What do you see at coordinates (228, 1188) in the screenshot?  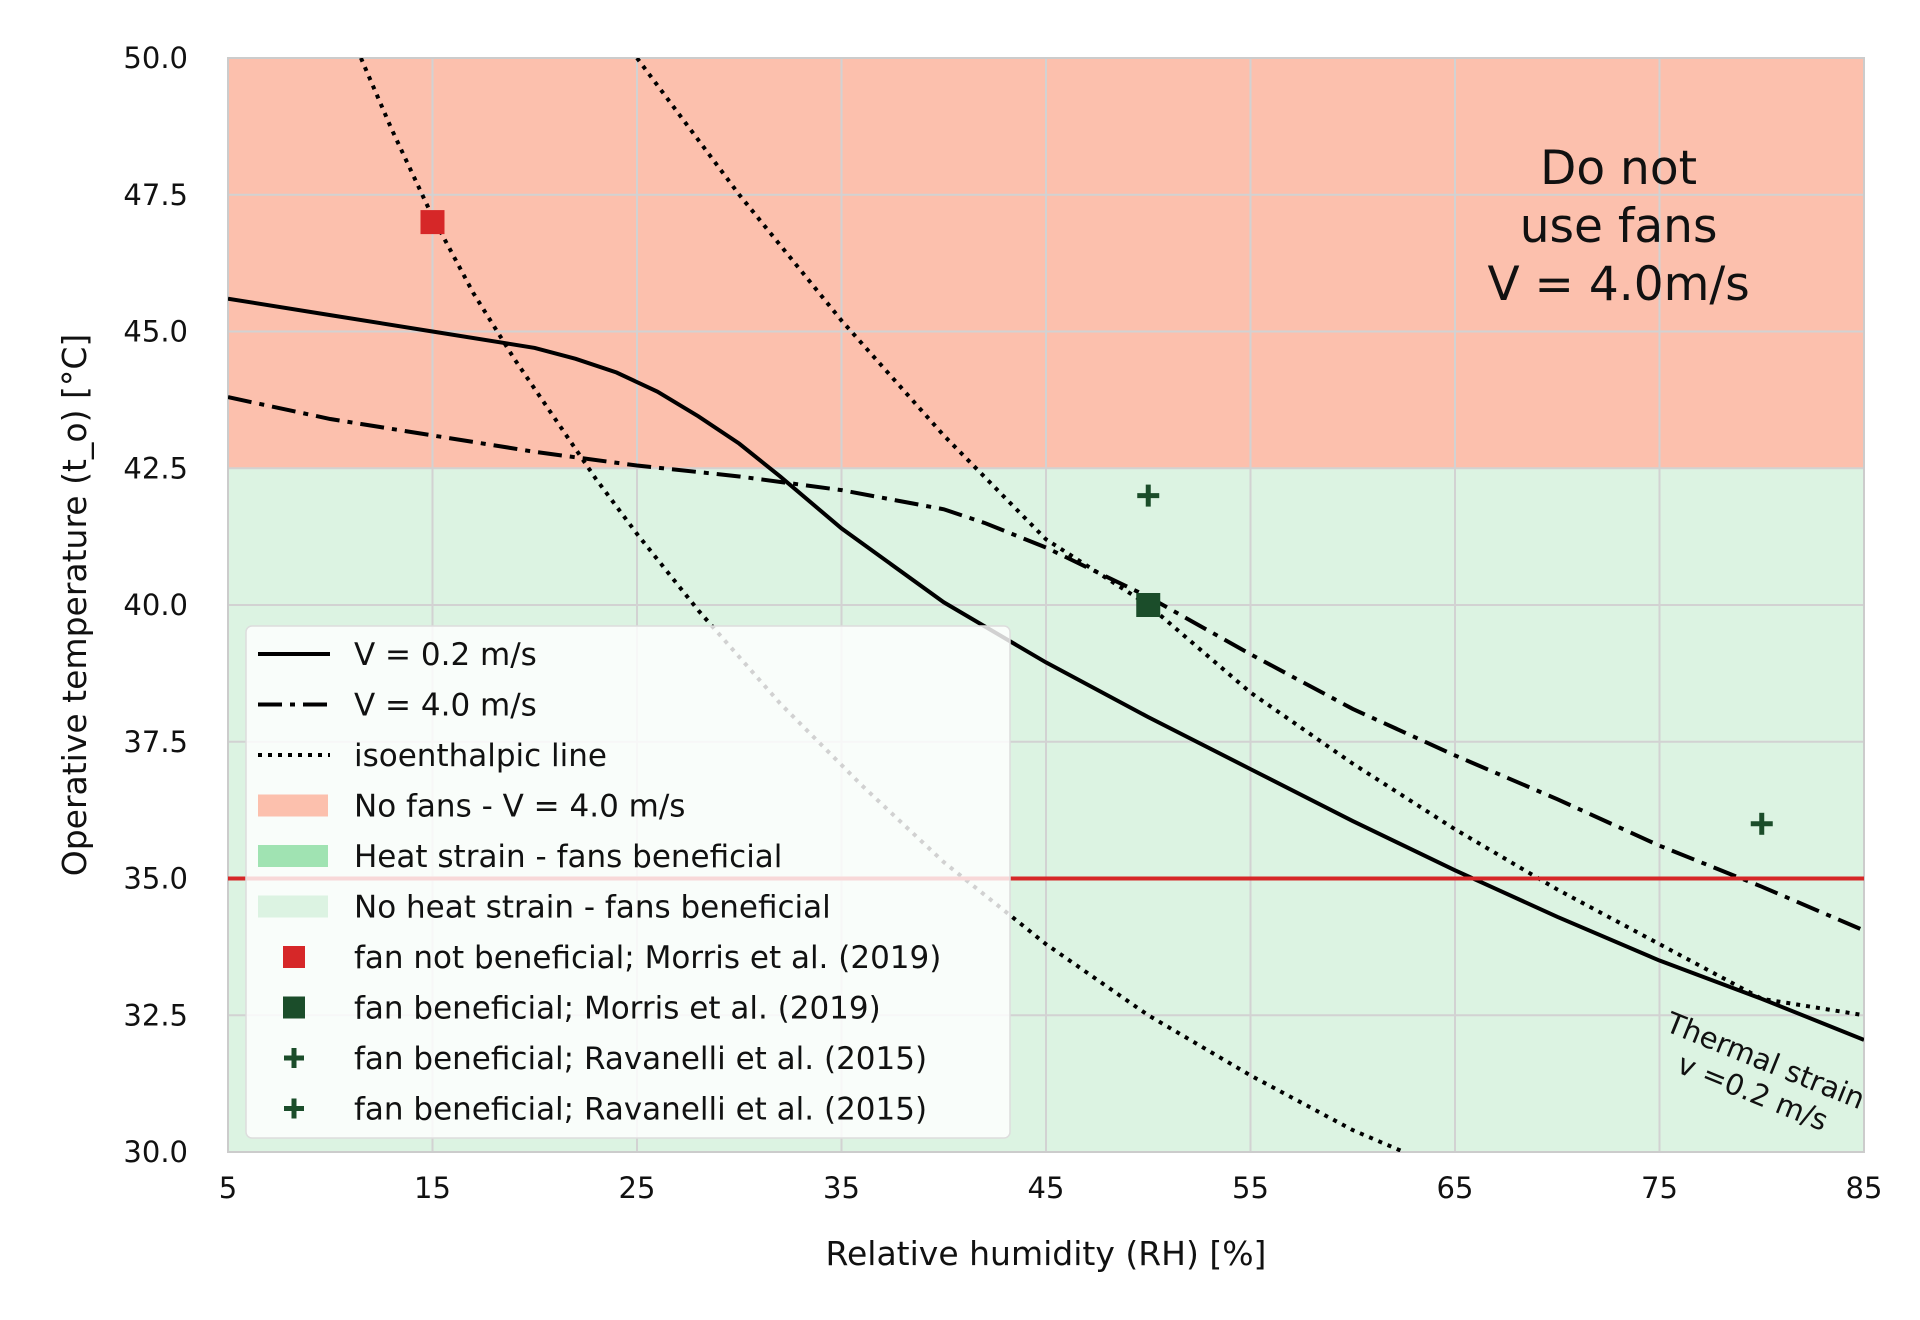 I see `x-tick-label: 5` at bounding box center [228, 1188].